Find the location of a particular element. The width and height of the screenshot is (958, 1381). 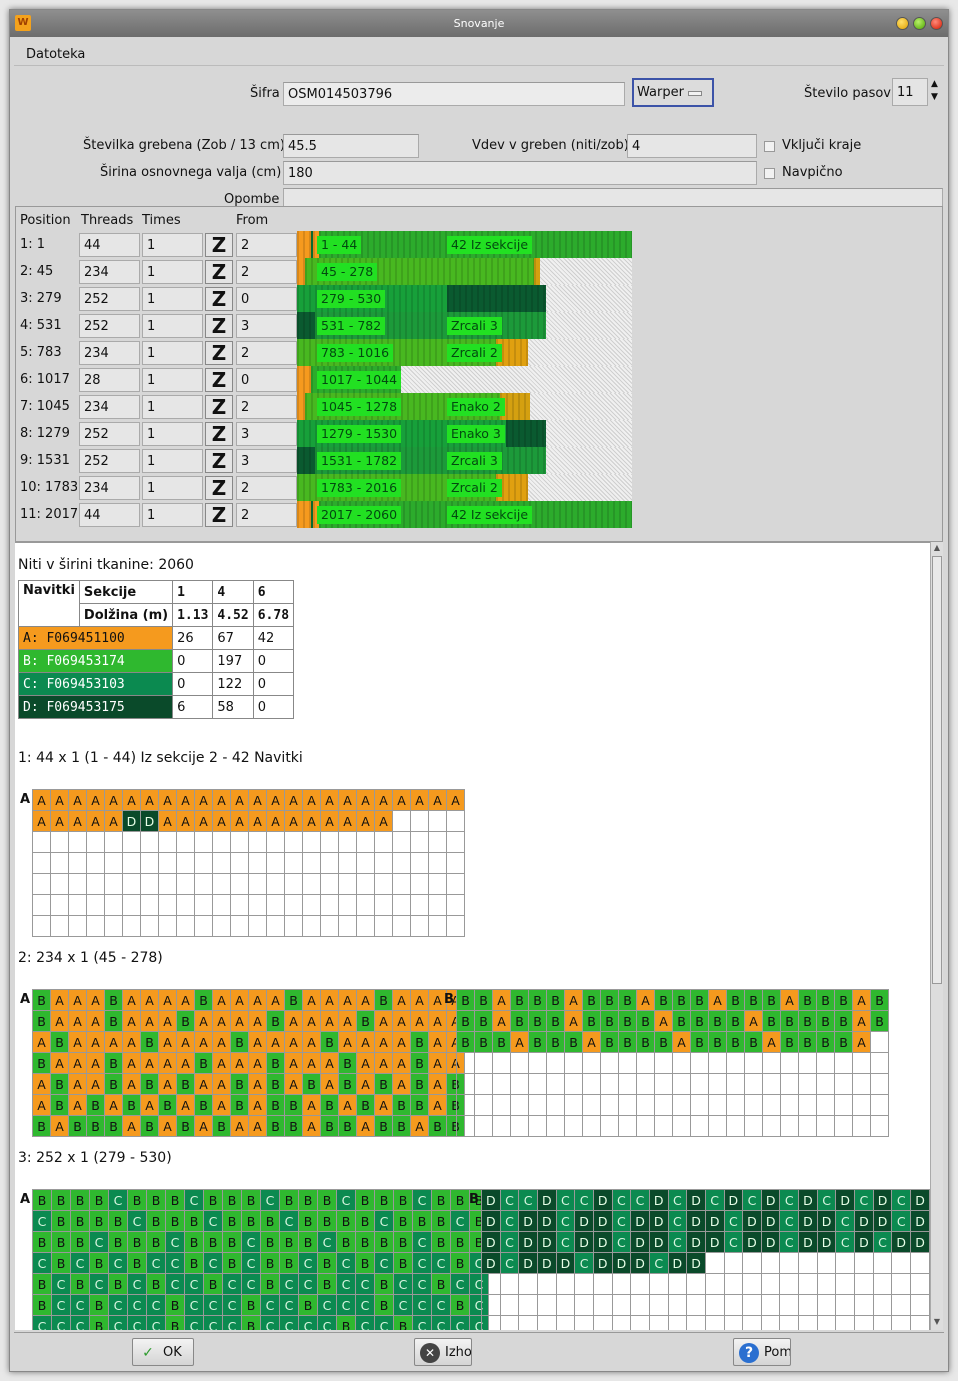

menu-file: Datoteka is located at coordinates (56, 54).